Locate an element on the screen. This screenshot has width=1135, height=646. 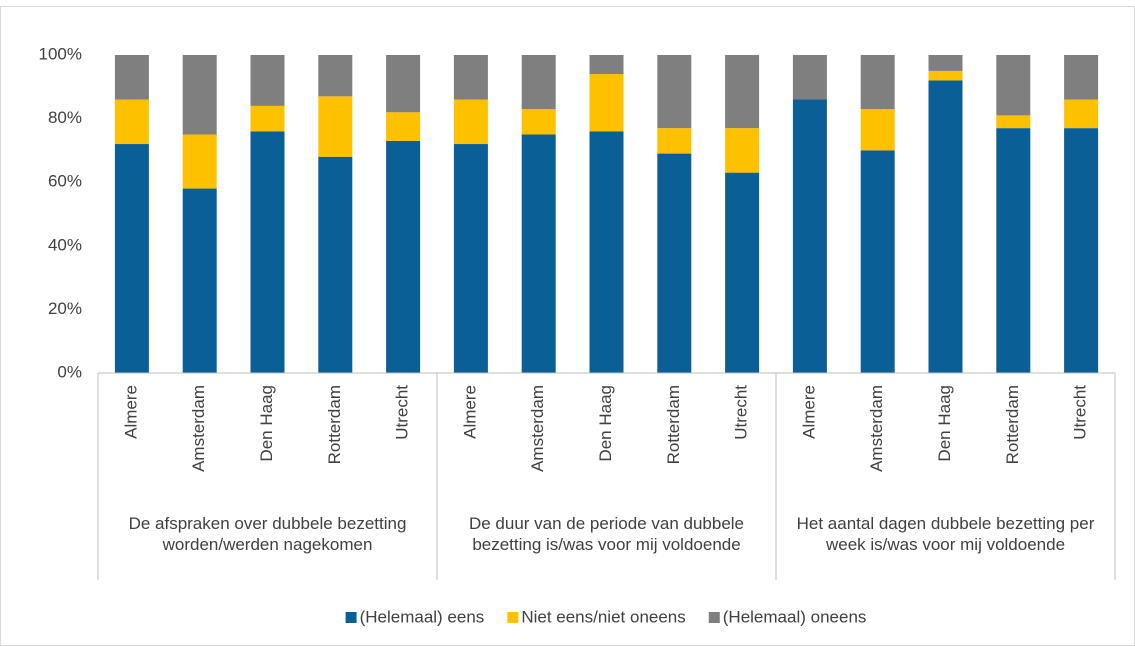
y-tick-label: 60% is located at coordinates (65, 181).